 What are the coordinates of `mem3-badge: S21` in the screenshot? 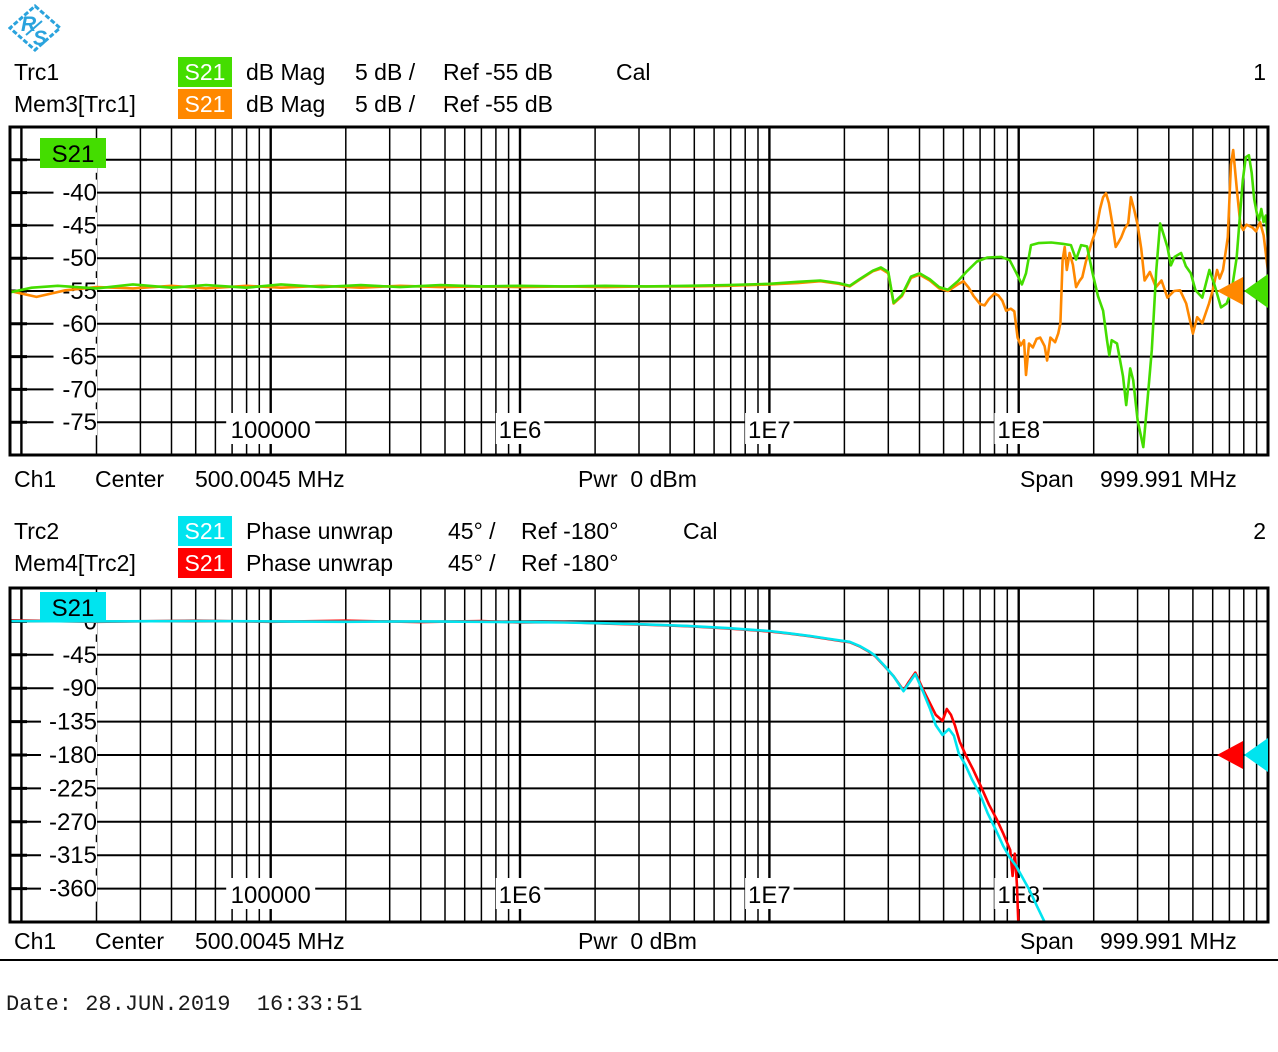 It's located at (205, 104).